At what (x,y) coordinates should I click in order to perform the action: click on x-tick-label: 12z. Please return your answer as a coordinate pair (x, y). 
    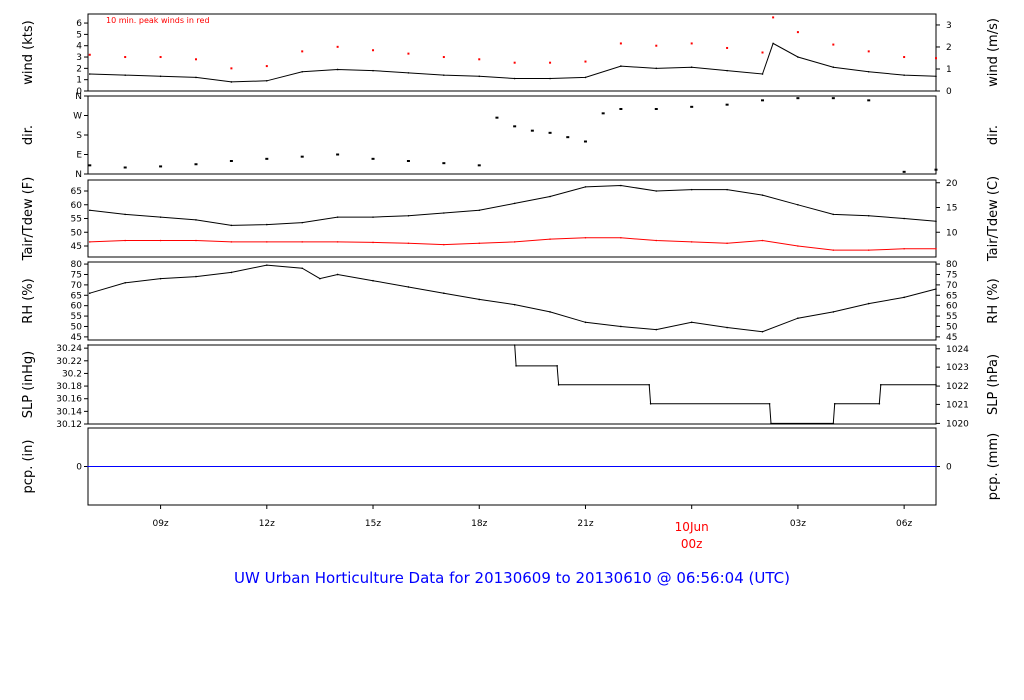
    Looking at the image, I should click on (267, 524).